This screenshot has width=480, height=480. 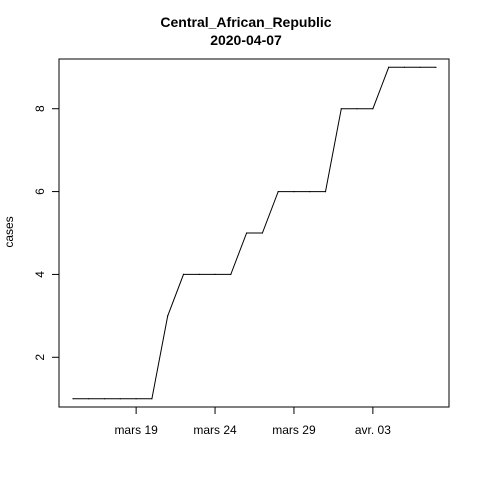 What do you see at coordinates (245, 22) in the screenshot?
I see `chart-title: Central_African_Republic` at bounding box center [245, 22].